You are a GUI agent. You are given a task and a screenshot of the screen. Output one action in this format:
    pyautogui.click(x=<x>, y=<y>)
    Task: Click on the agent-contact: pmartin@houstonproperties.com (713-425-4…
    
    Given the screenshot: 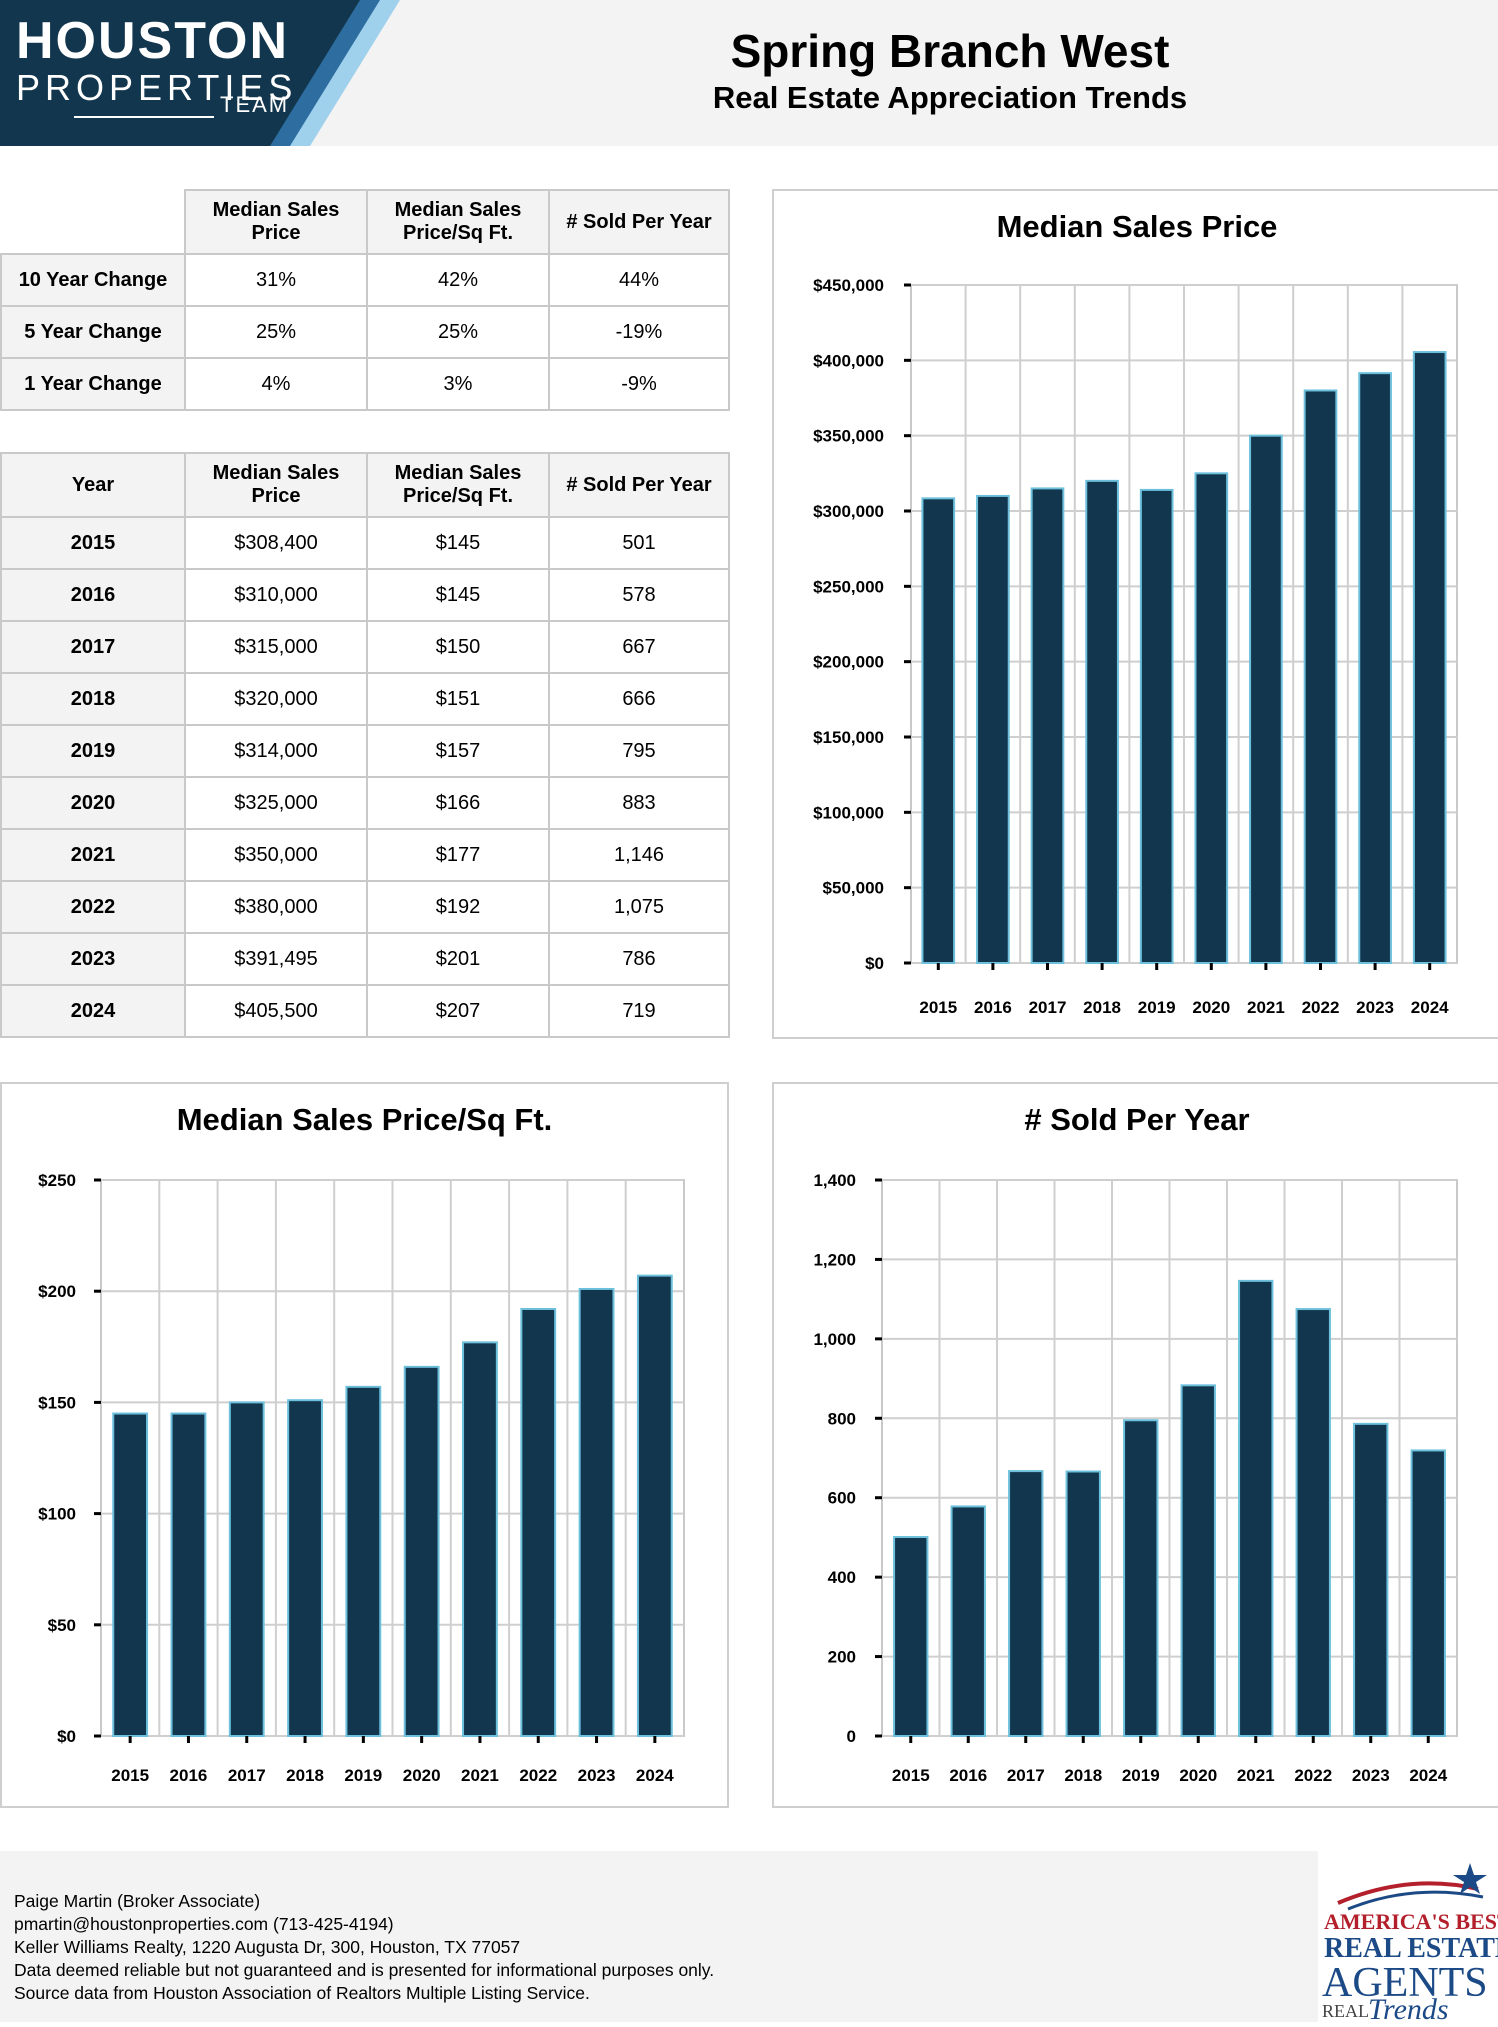 What is the action you would take?
    pyautogui.click(x=204, y=1924)
    